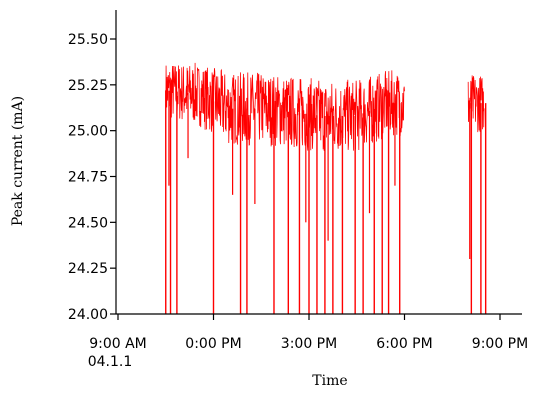 This screenshot has height=393, width=534. Describe the element at coordinates (329, 381) in the screenshot. I see `x-axis-title: Time` at that location.